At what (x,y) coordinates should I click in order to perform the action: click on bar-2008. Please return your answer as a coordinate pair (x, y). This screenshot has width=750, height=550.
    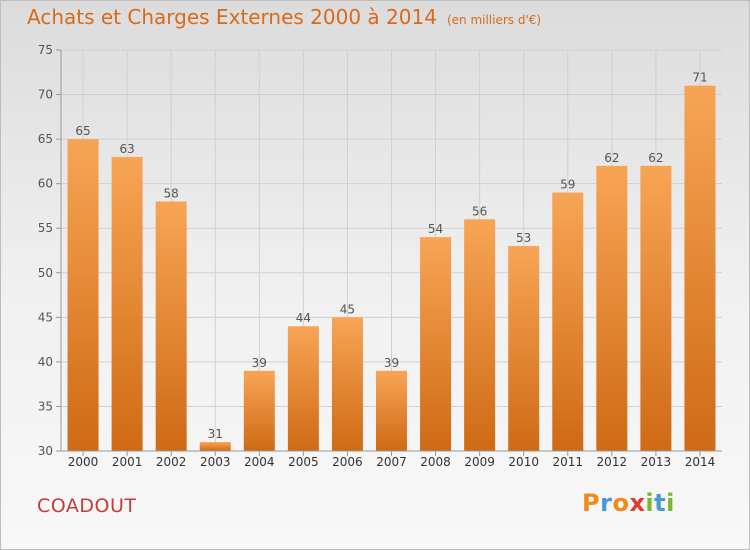
    Looking at the image, I should click on (436, 344).